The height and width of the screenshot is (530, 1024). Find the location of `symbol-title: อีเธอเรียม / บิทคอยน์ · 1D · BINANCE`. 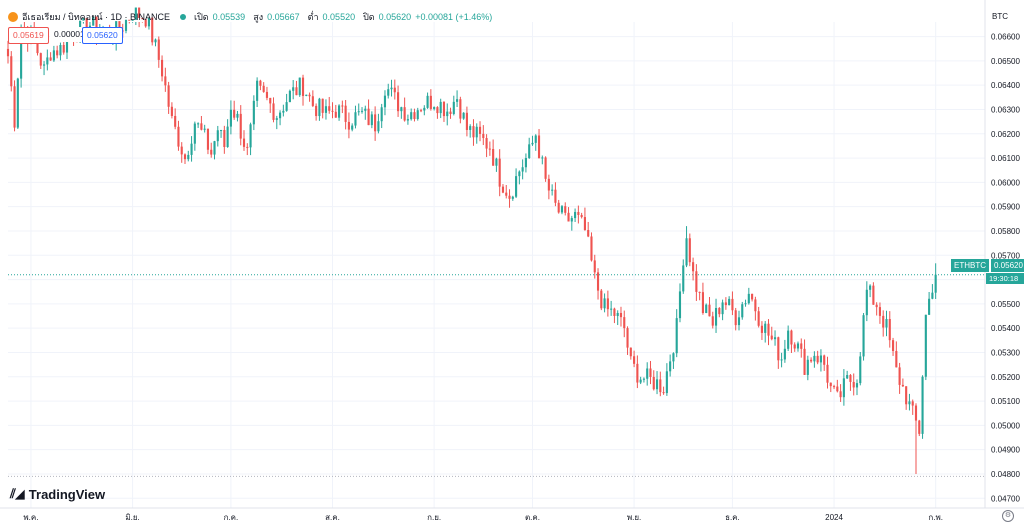

symbol-title: อีเธอเรียม / บิทคอยน์ · 1D · BINANCE is located at coordinates (96, 17).